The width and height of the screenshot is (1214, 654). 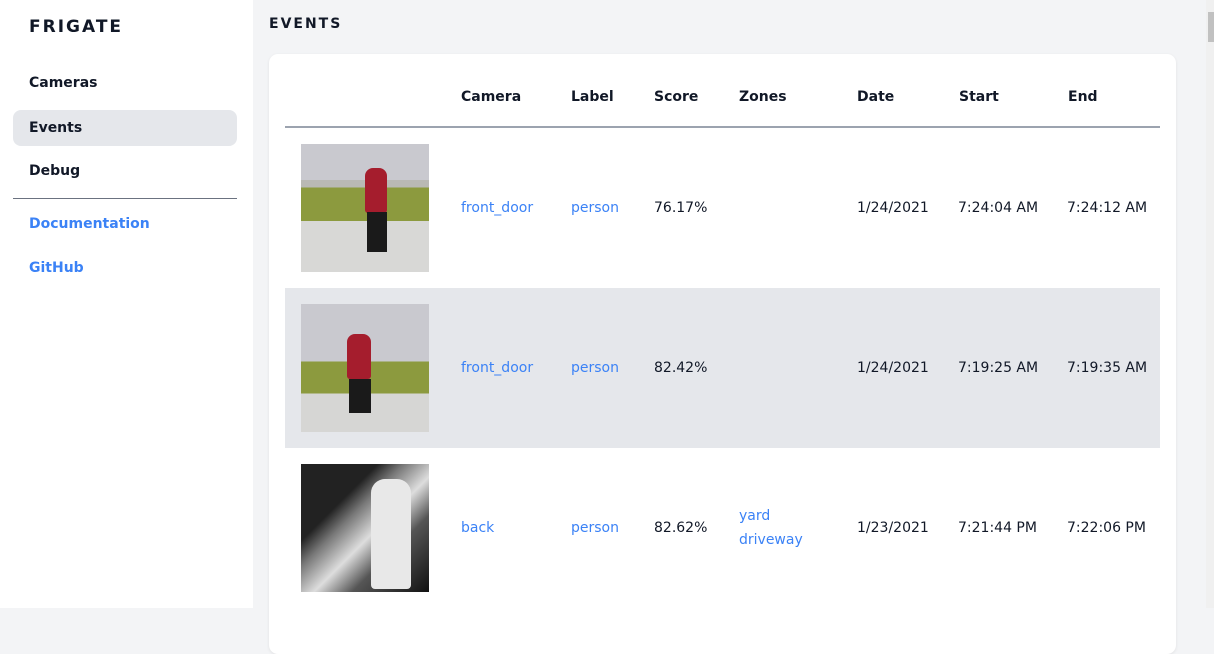 What do you see at coordinates (1107, 208) in the screenshot?
I see `end-time: 7:24:12 AM` at bounding box center [1107, 208].